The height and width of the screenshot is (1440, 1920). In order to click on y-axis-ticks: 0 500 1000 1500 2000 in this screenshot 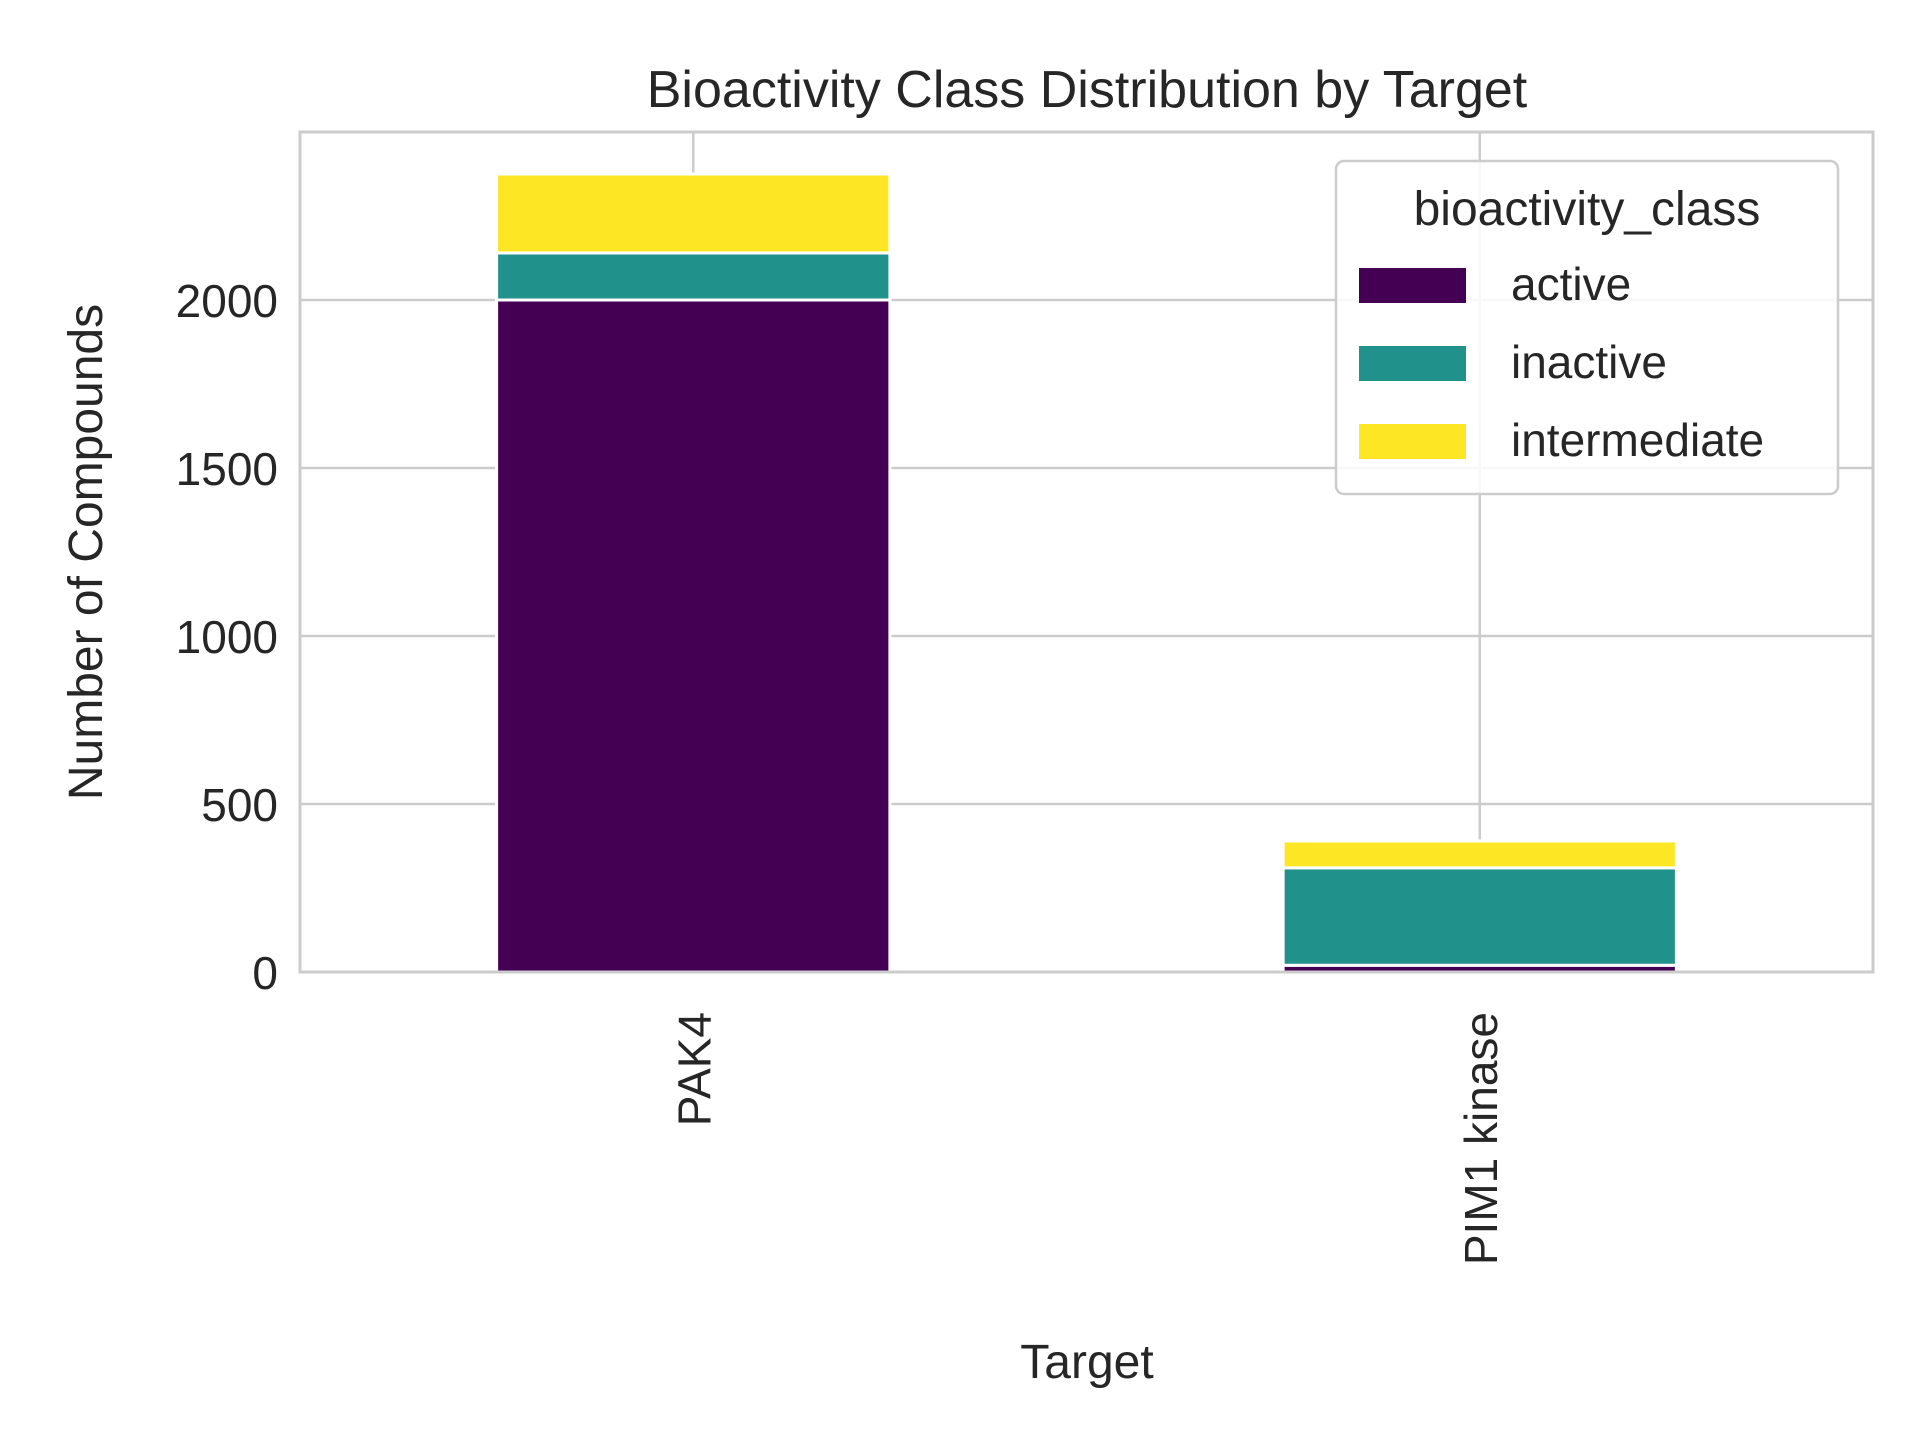, I will do `click(227, 637)`.